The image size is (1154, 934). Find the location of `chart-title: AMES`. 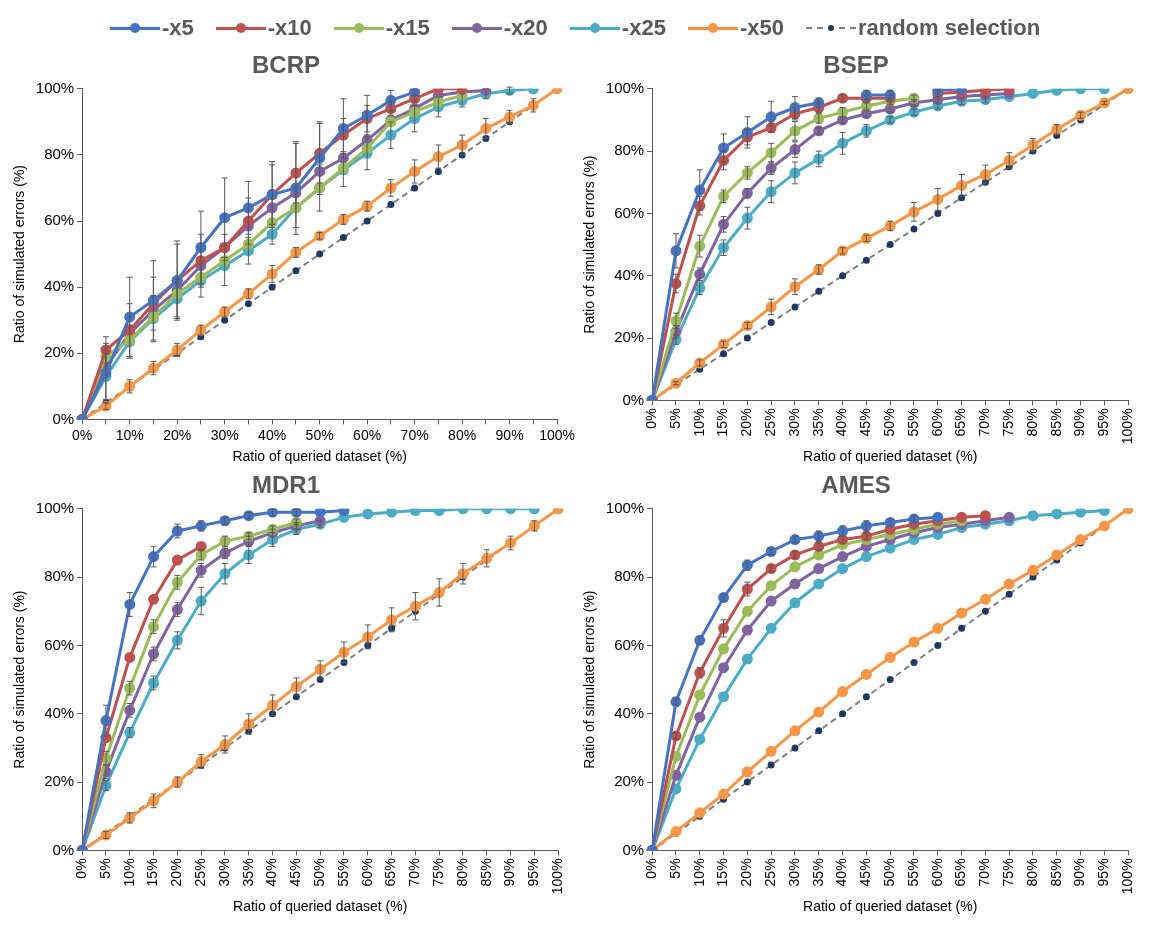

chart-title: AMES is located at coordinates (856, 485).